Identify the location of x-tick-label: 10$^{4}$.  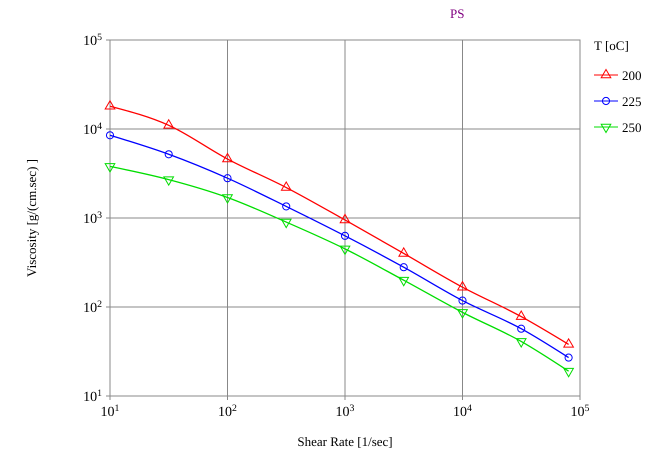
(462, 411).